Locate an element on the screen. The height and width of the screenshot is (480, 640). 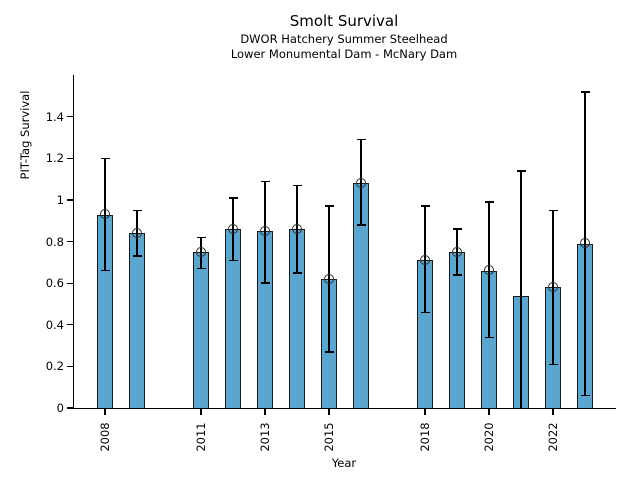
point-marker-2012 is located at coordinates (232, 228).